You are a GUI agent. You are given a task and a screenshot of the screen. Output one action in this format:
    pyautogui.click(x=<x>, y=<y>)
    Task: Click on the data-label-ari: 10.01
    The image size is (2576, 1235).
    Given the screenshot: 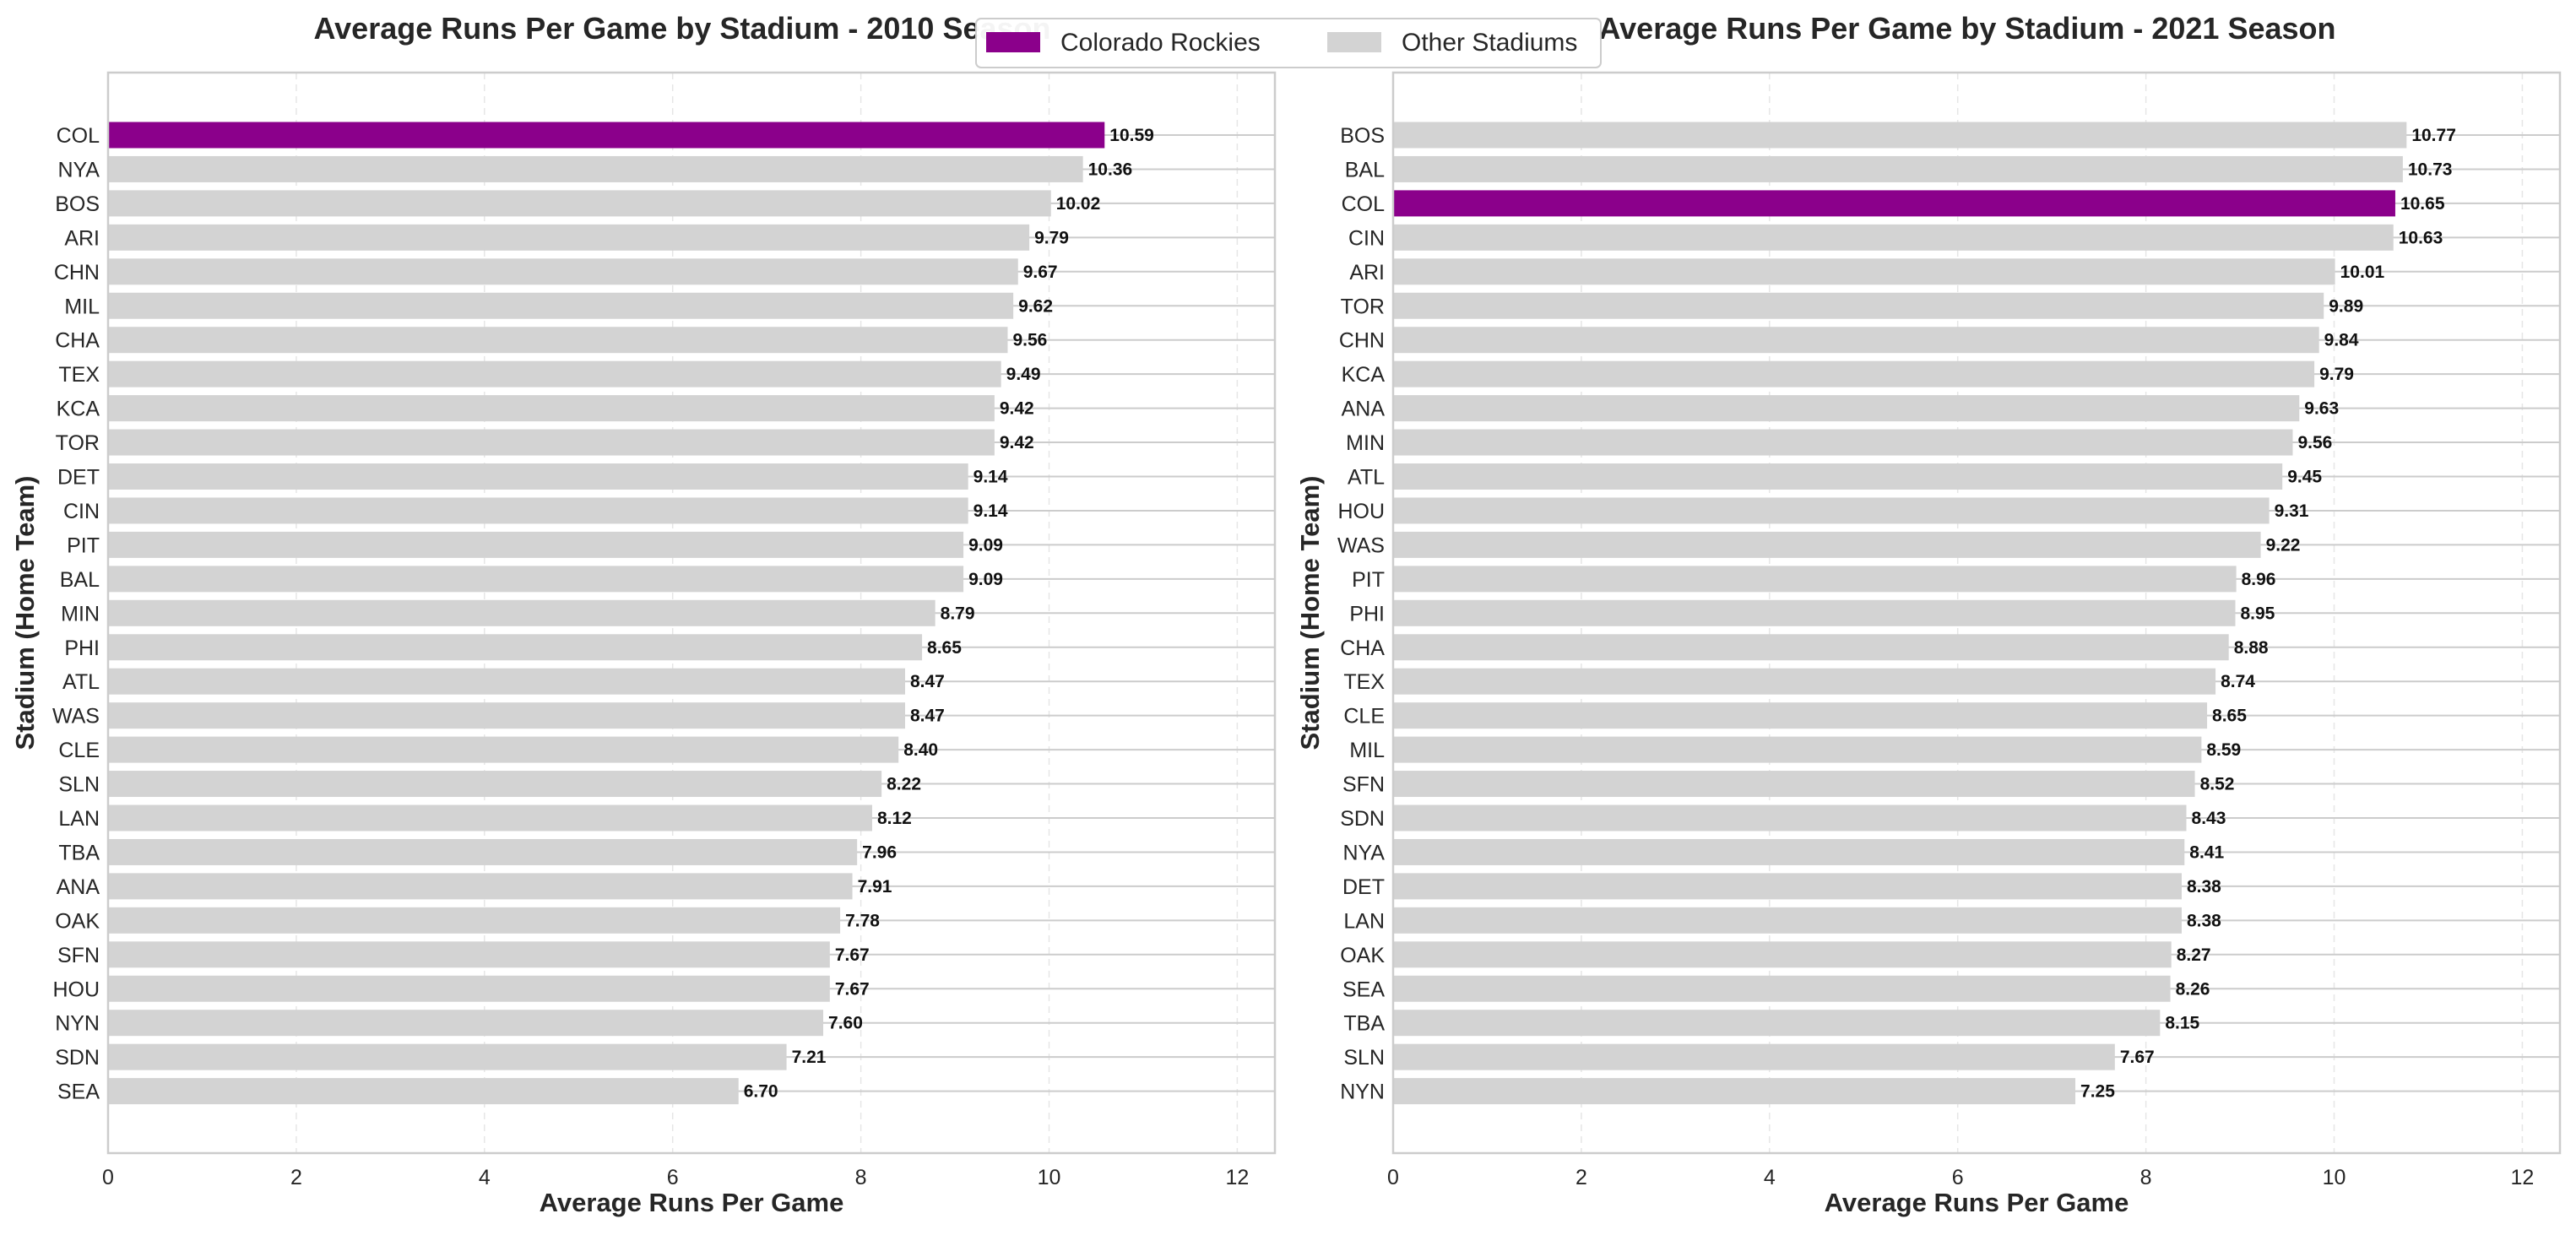 What is the action you would take?
    pyautogui.click(x=2362, y=272)
    